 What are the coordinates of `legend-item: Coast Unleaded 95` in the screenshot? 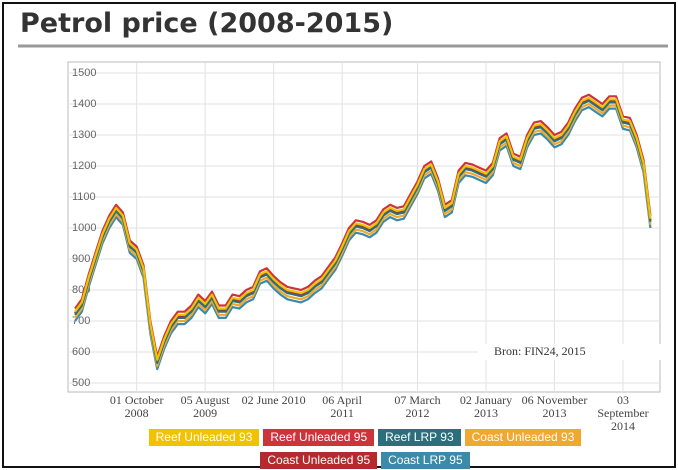 It's located at (319, 460).